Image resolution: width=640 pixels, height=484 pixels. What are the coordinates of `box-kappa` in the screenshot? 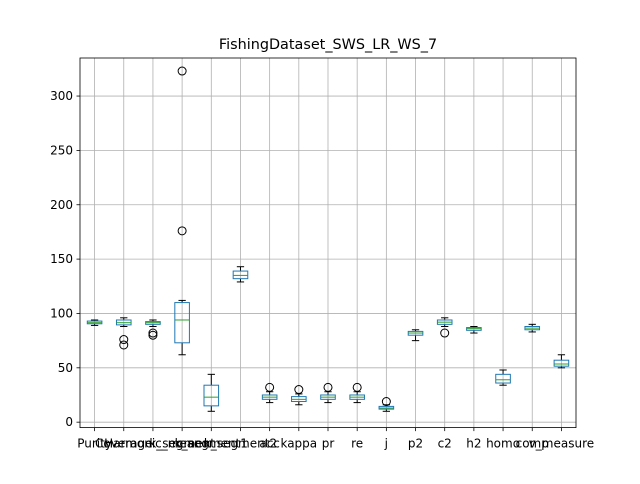 It's located at (299, 395).